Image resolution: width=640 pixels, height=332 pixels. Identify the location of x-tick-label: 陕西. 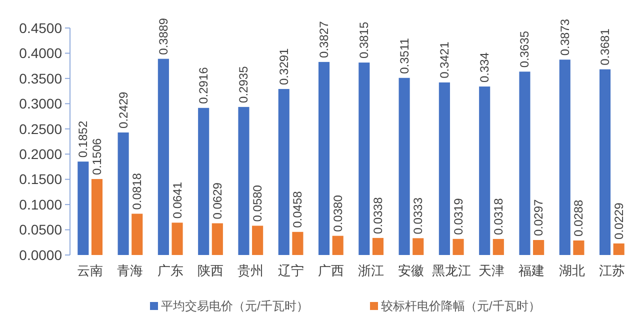
(211, 270).